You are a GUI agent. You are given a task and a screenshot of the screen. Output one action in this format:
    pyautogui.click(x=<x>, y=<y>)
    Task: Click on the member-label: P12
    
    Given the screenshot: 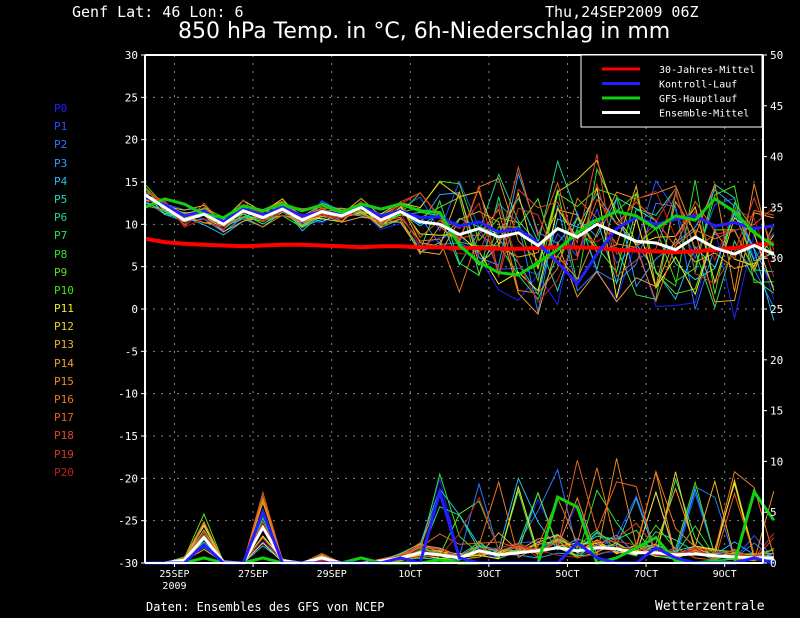 What is the action you would take?
    pyautogui.click(x=64, y=327)
    